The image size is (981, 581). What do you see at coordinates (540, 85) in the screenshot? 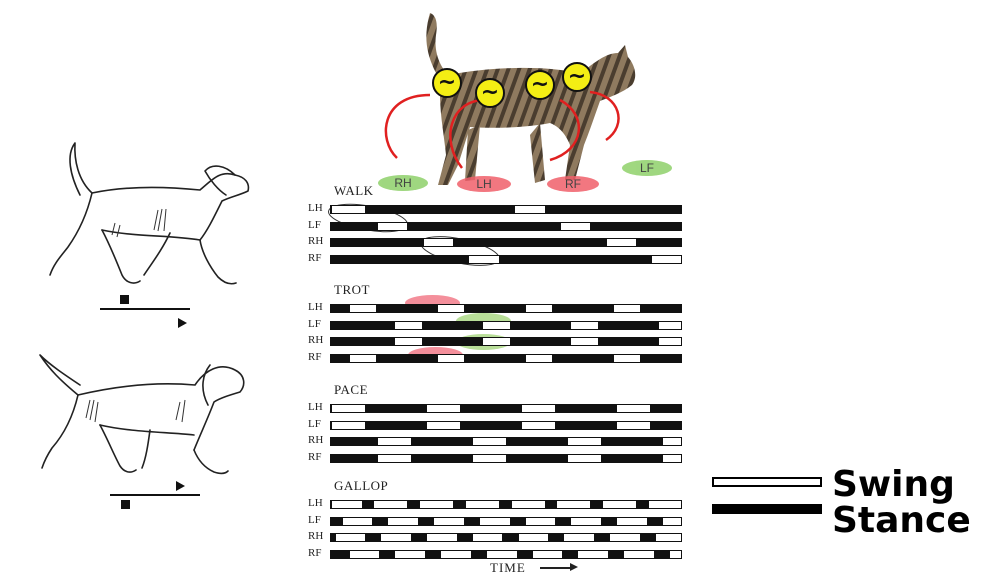
I see `oscillator-3: ~` at bounding box center [540, 85].